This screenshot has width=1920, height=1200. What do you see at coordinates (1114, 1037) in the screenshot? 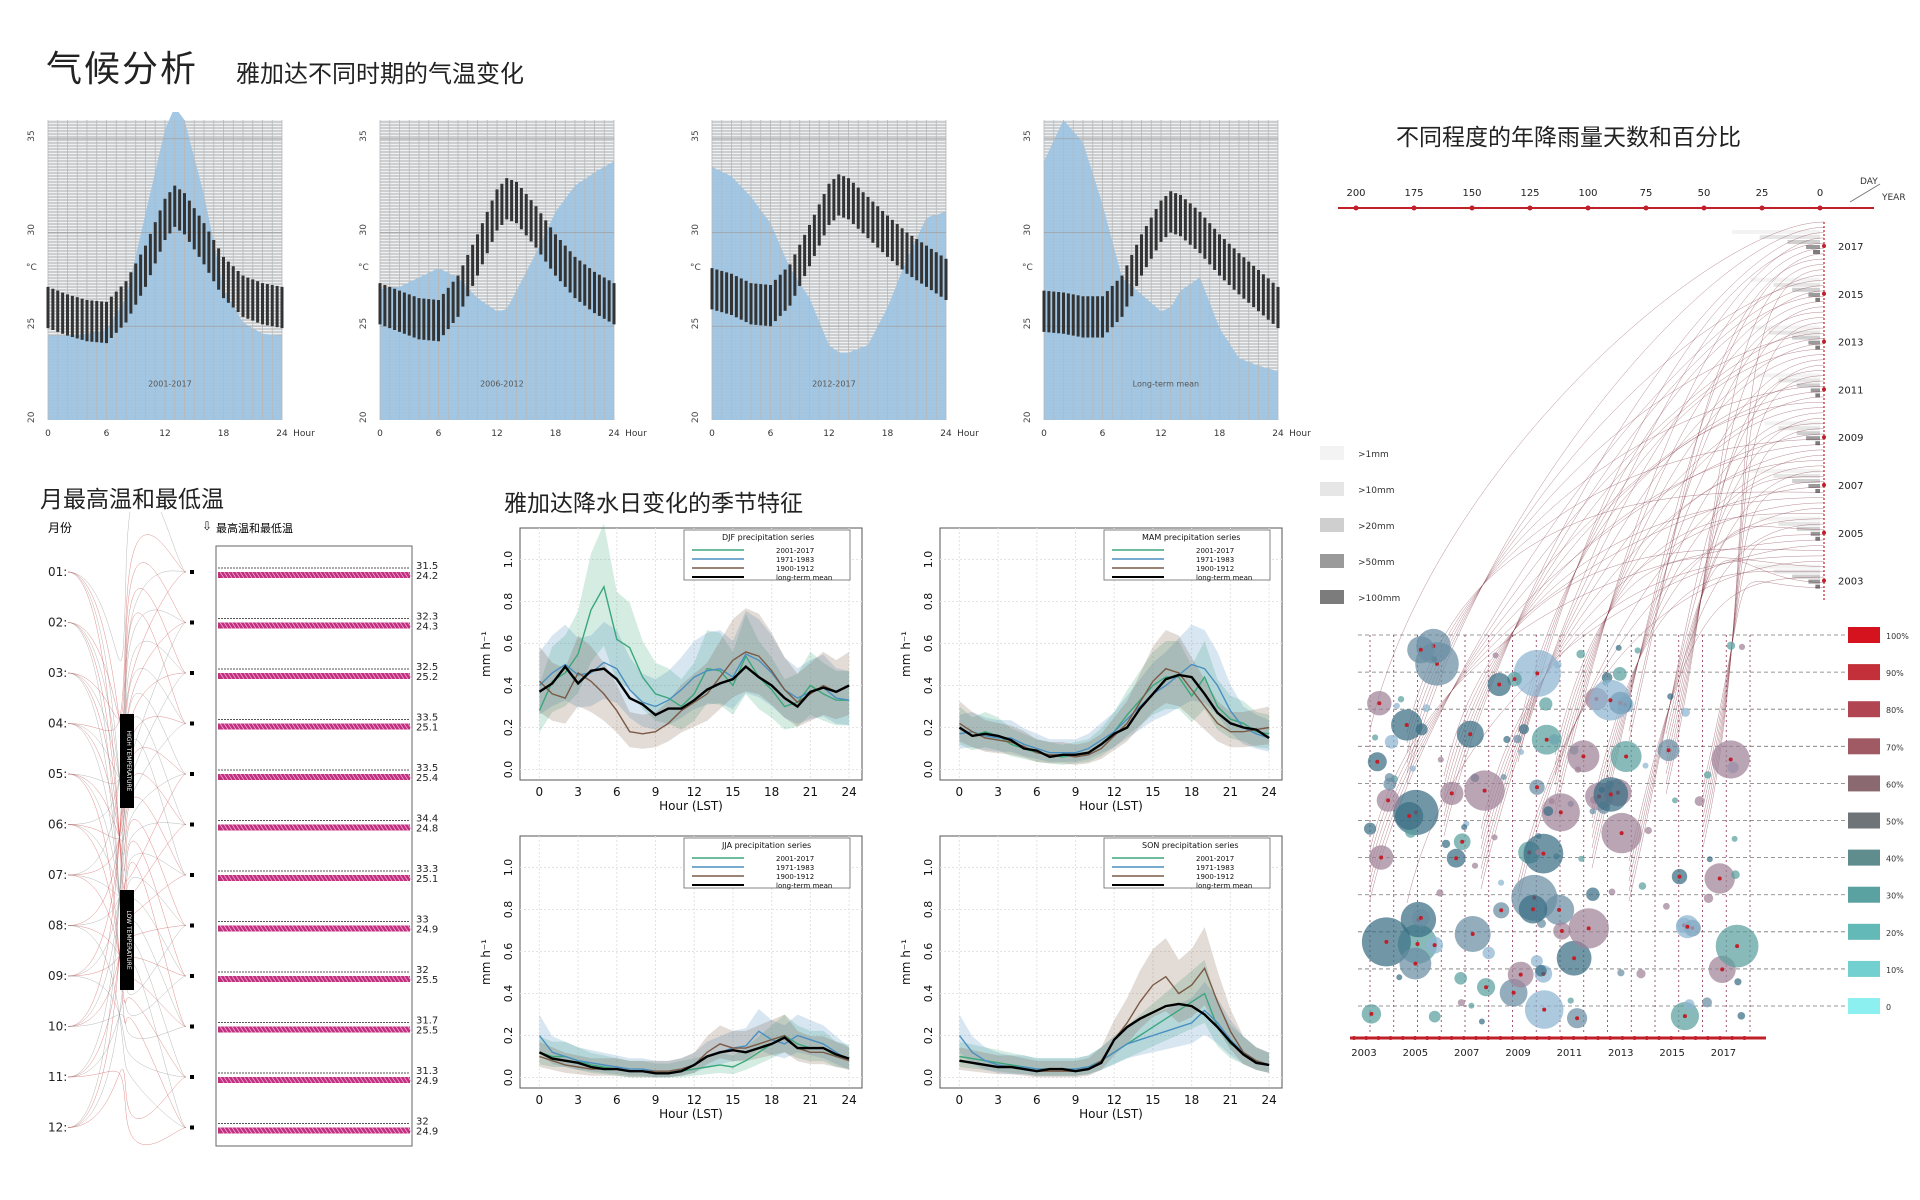
I see `series-line` at bounding box center [1114, 1037].